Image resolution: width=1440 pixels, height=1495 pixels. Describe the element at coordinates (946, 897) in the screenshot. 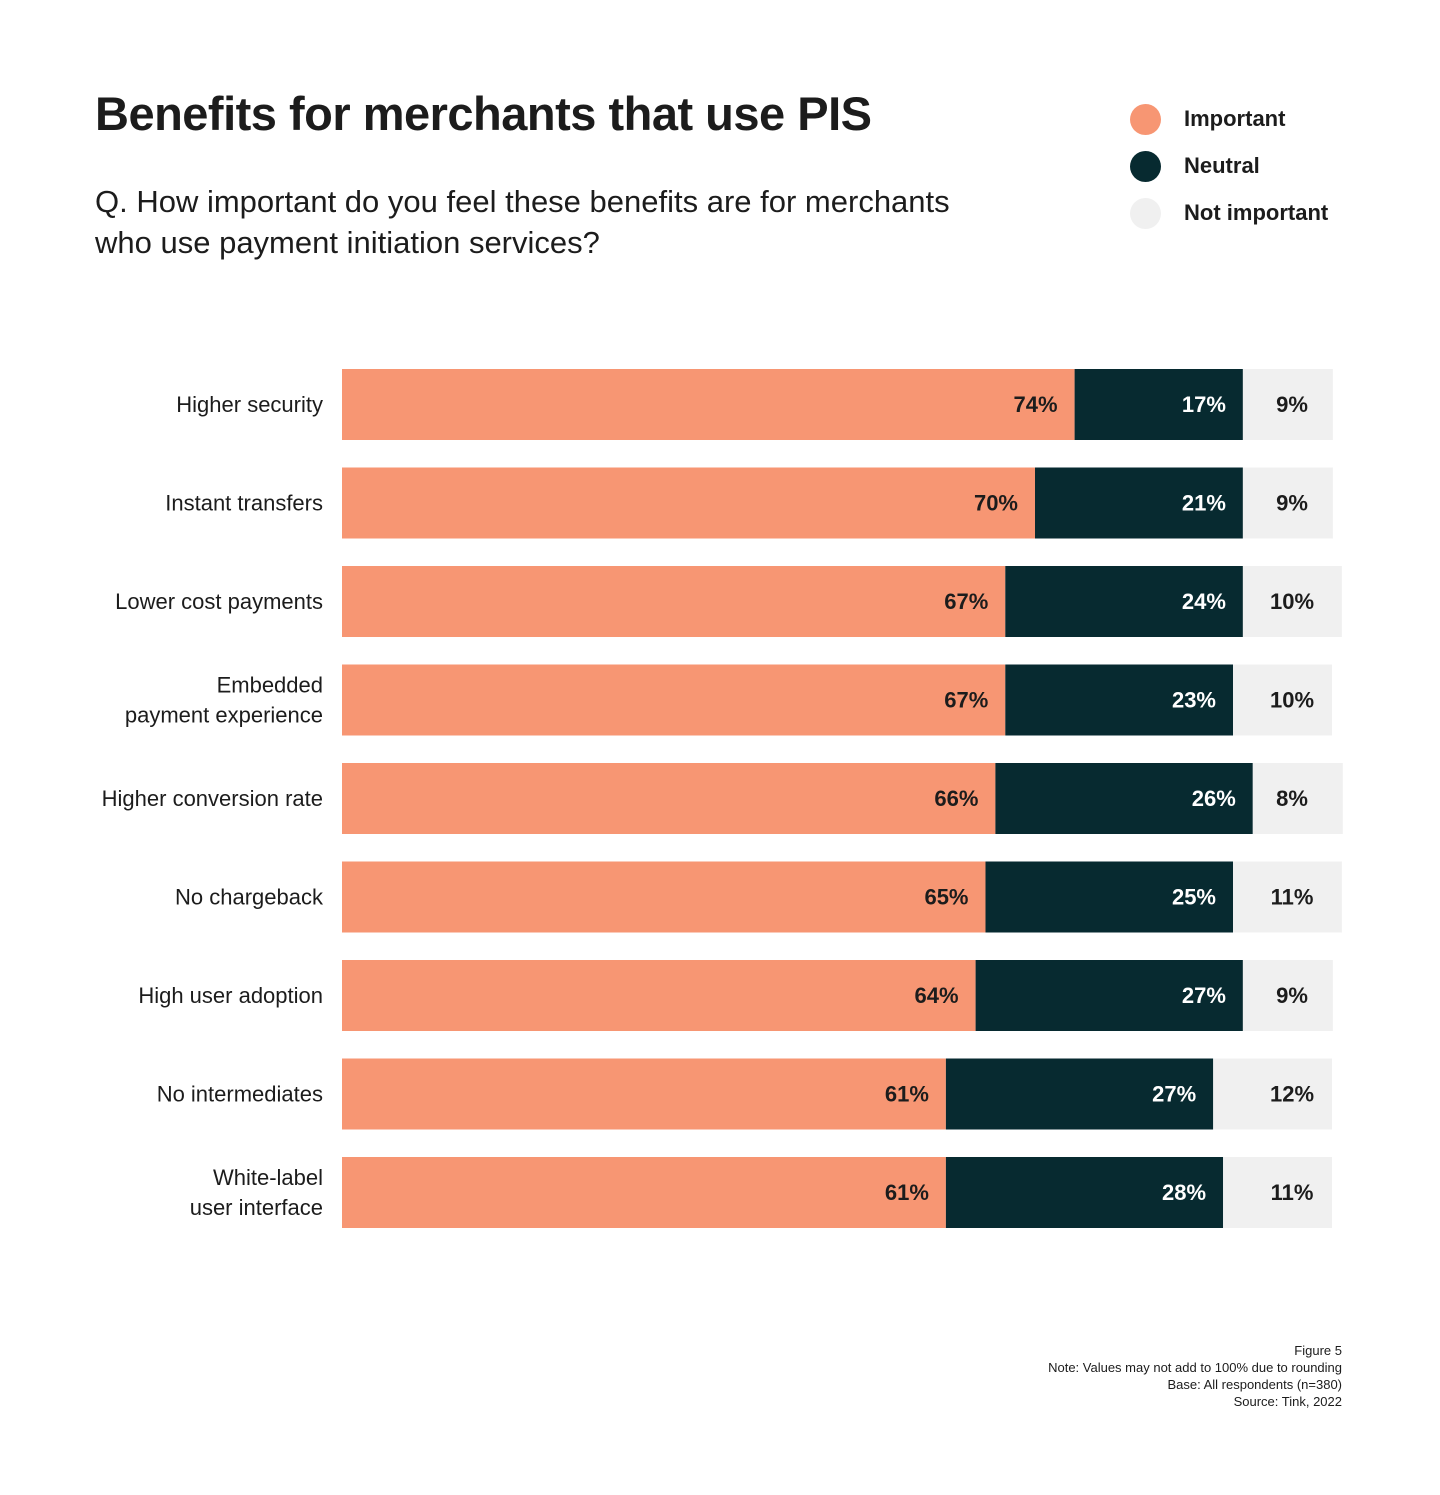

I see `data-label: 65%` at that location.